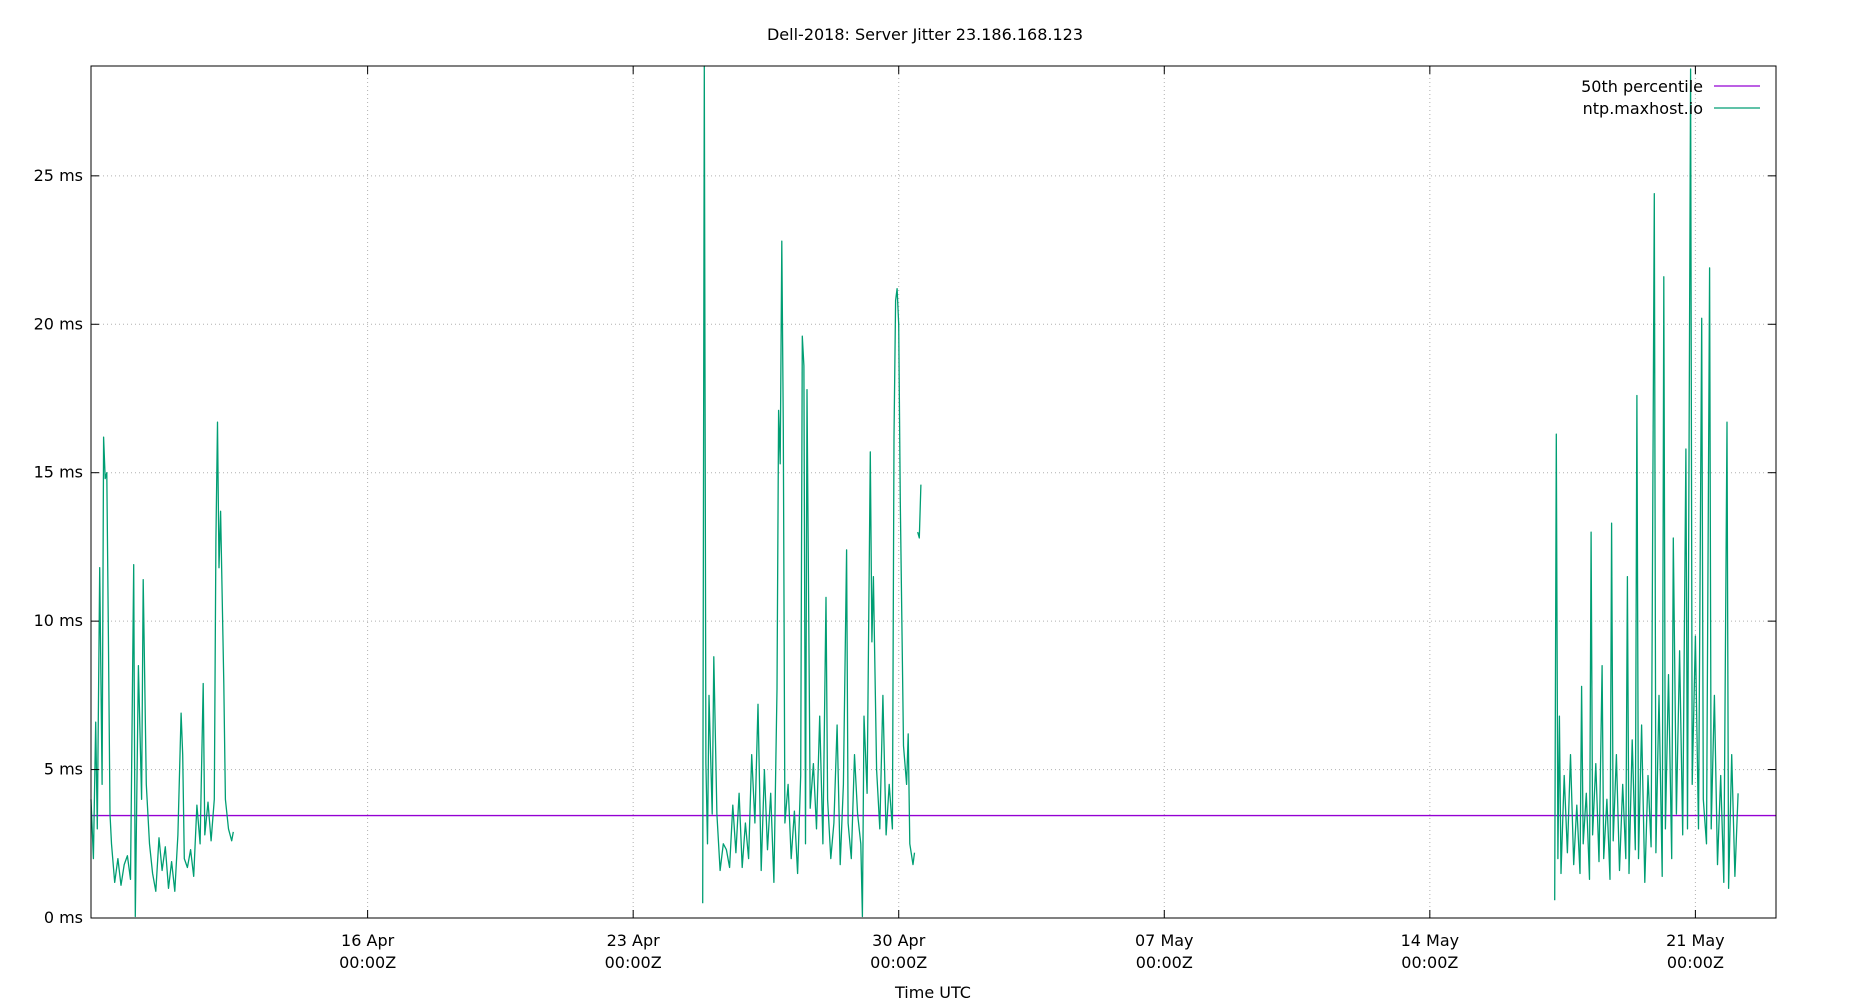  What do you see at coordinates (1670, 97) in the screenshot?
I see `legend: 50th percentile ntp.maxhost.io` at bounding box center [1670, 97].